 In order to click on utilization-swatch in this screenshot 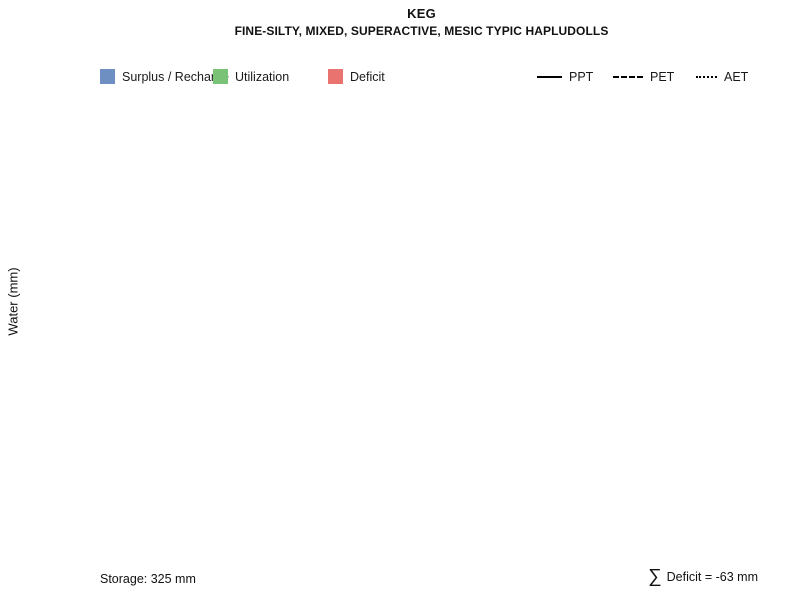, I will do `click(220, 76)`.